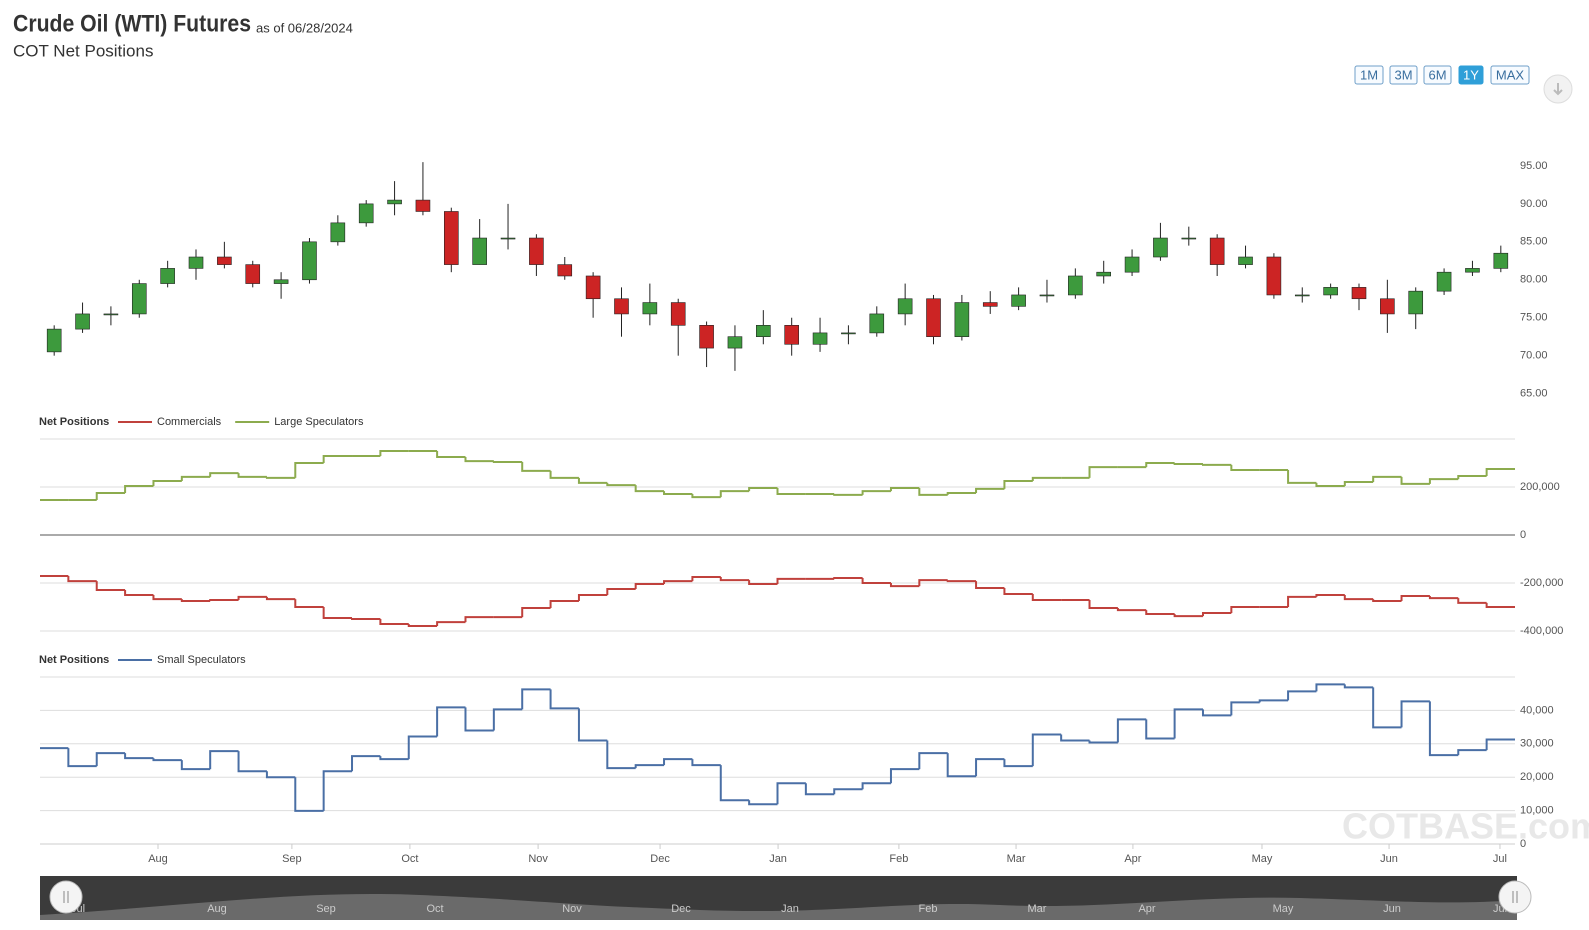 This screenshot has height=930, width=1589. What do you see at coordinates (790, 909) in the screenshot?
I see `navigator-label: Jan` at bounding box center [790, 909].